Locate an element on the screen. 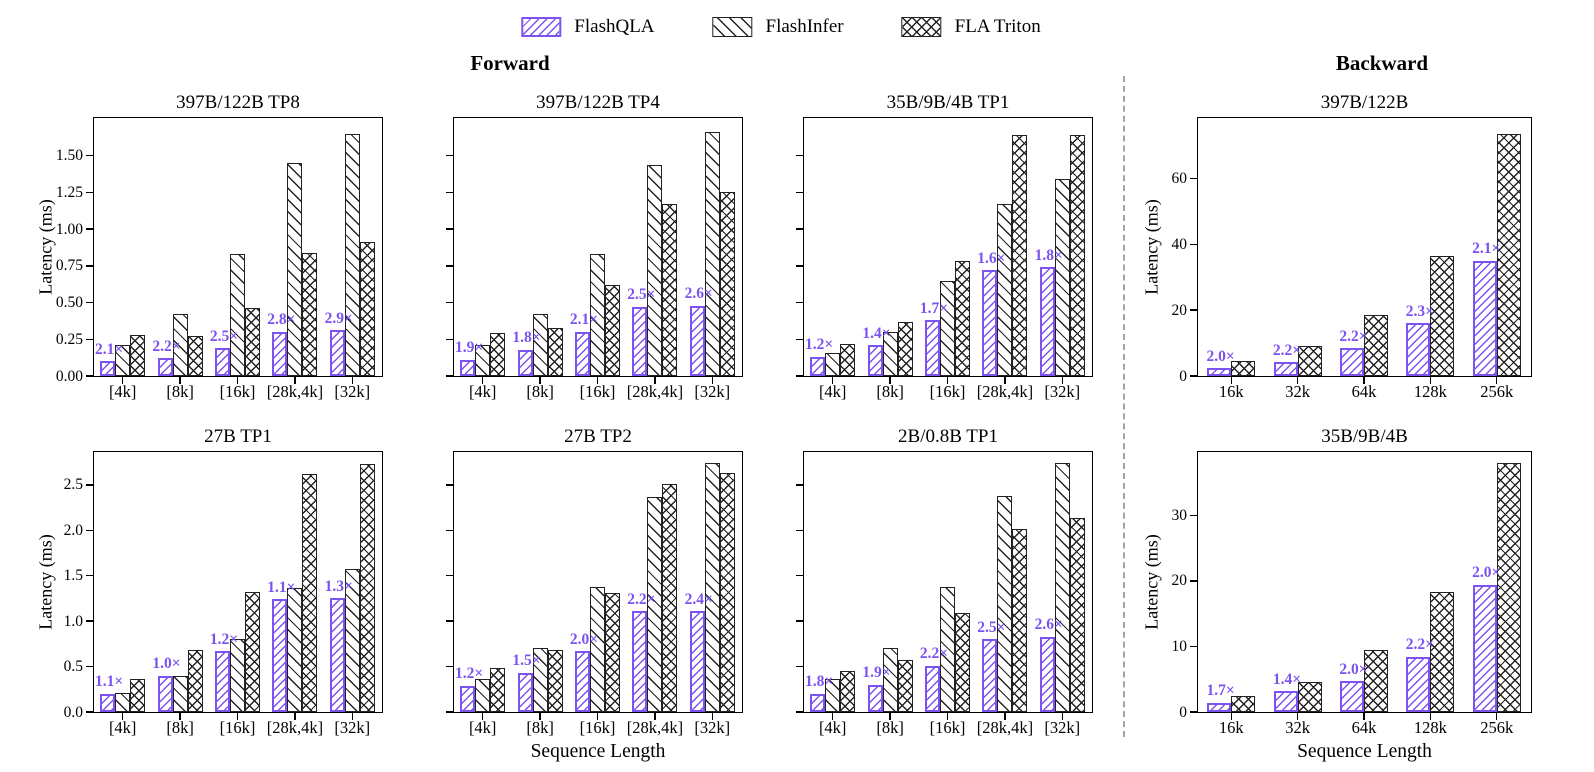 The image size is (1594, 772). section-divider is located at coordinates (1124, 406).